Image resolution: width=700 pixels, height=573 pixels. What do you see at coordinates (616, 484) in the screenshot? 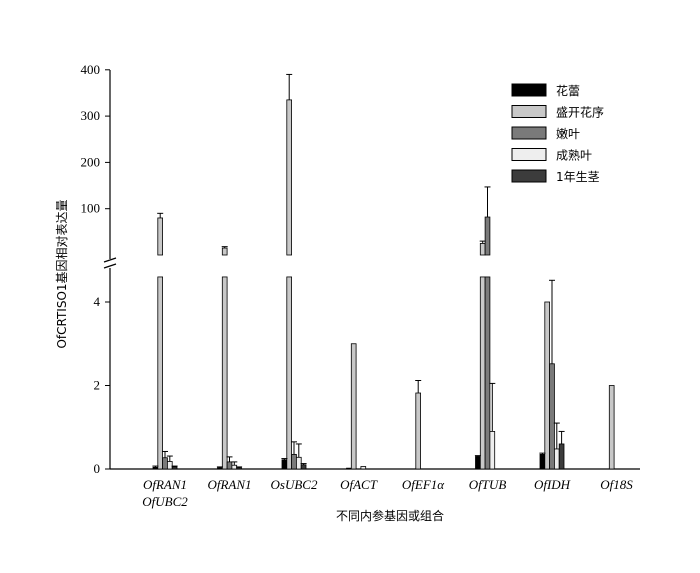
I see `category-label: Of18S` at bounding box center [616, 484].